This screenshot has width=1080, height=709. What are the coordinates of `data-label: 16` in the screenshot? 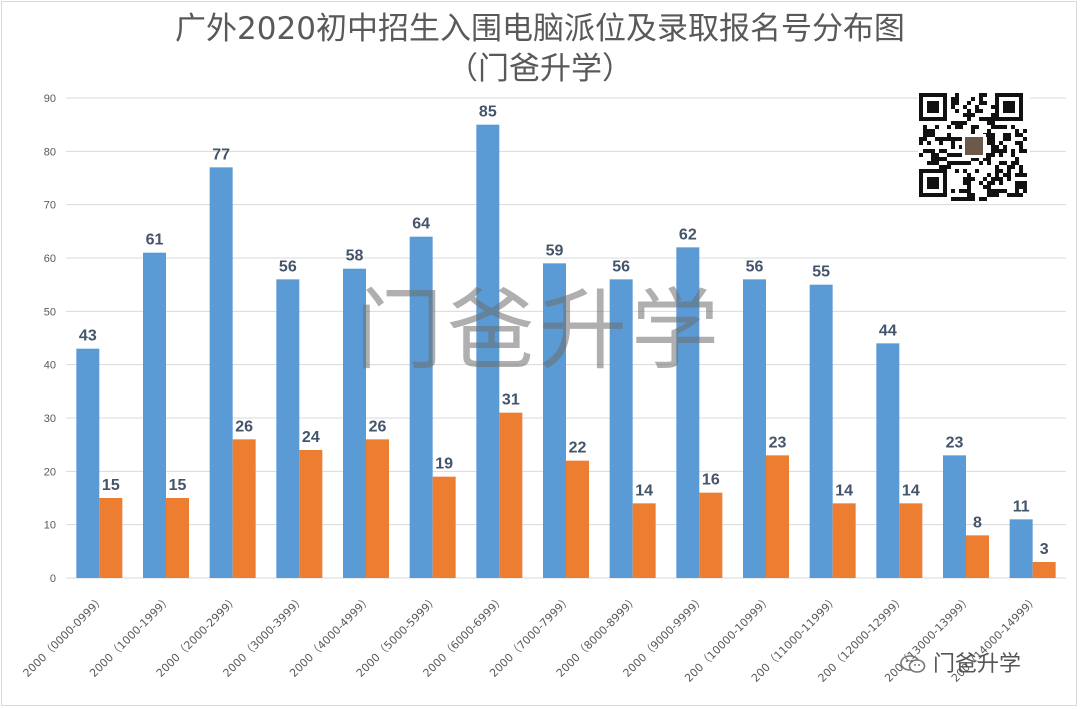 It's located at (711, 480).